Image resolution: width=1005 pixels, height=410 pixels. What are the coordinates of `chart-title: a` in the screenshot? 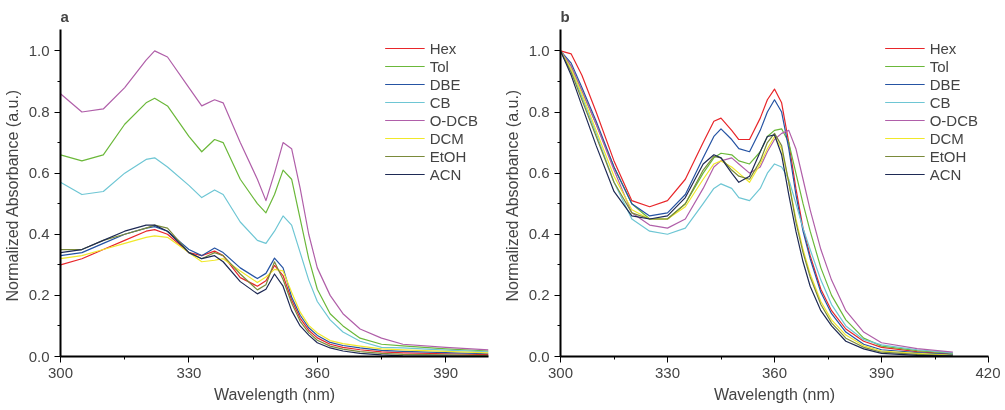 It's located at (65, 16).